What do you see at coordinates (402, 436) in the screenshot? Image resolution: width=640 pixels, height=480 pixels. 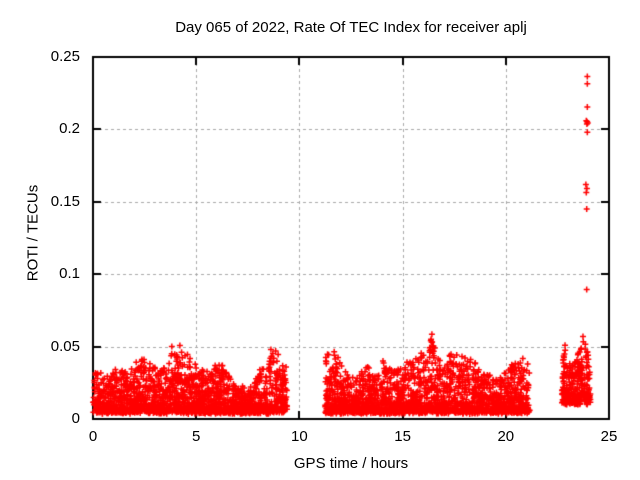 I see `x-tick-label: 15` at bounding box center [402, 436].